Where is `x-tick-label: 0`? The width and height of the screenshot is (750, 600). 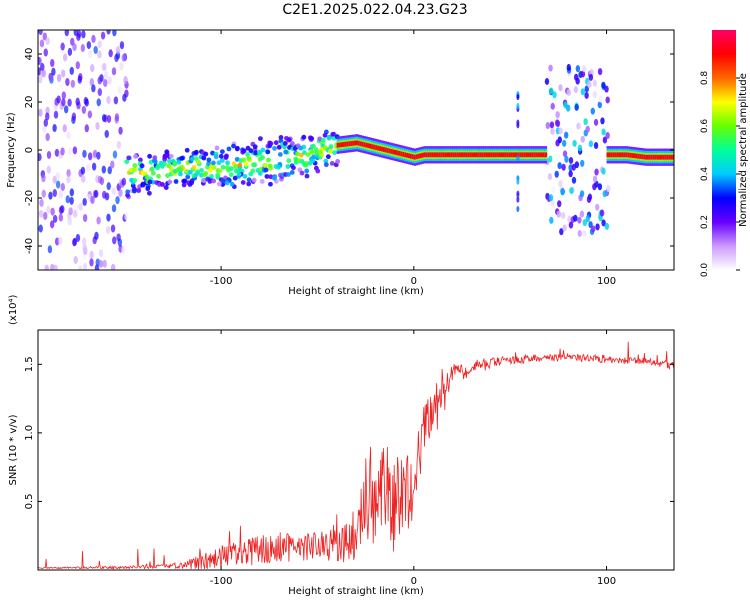 x-tick-label: 0 is located at coordinates (414, 581).